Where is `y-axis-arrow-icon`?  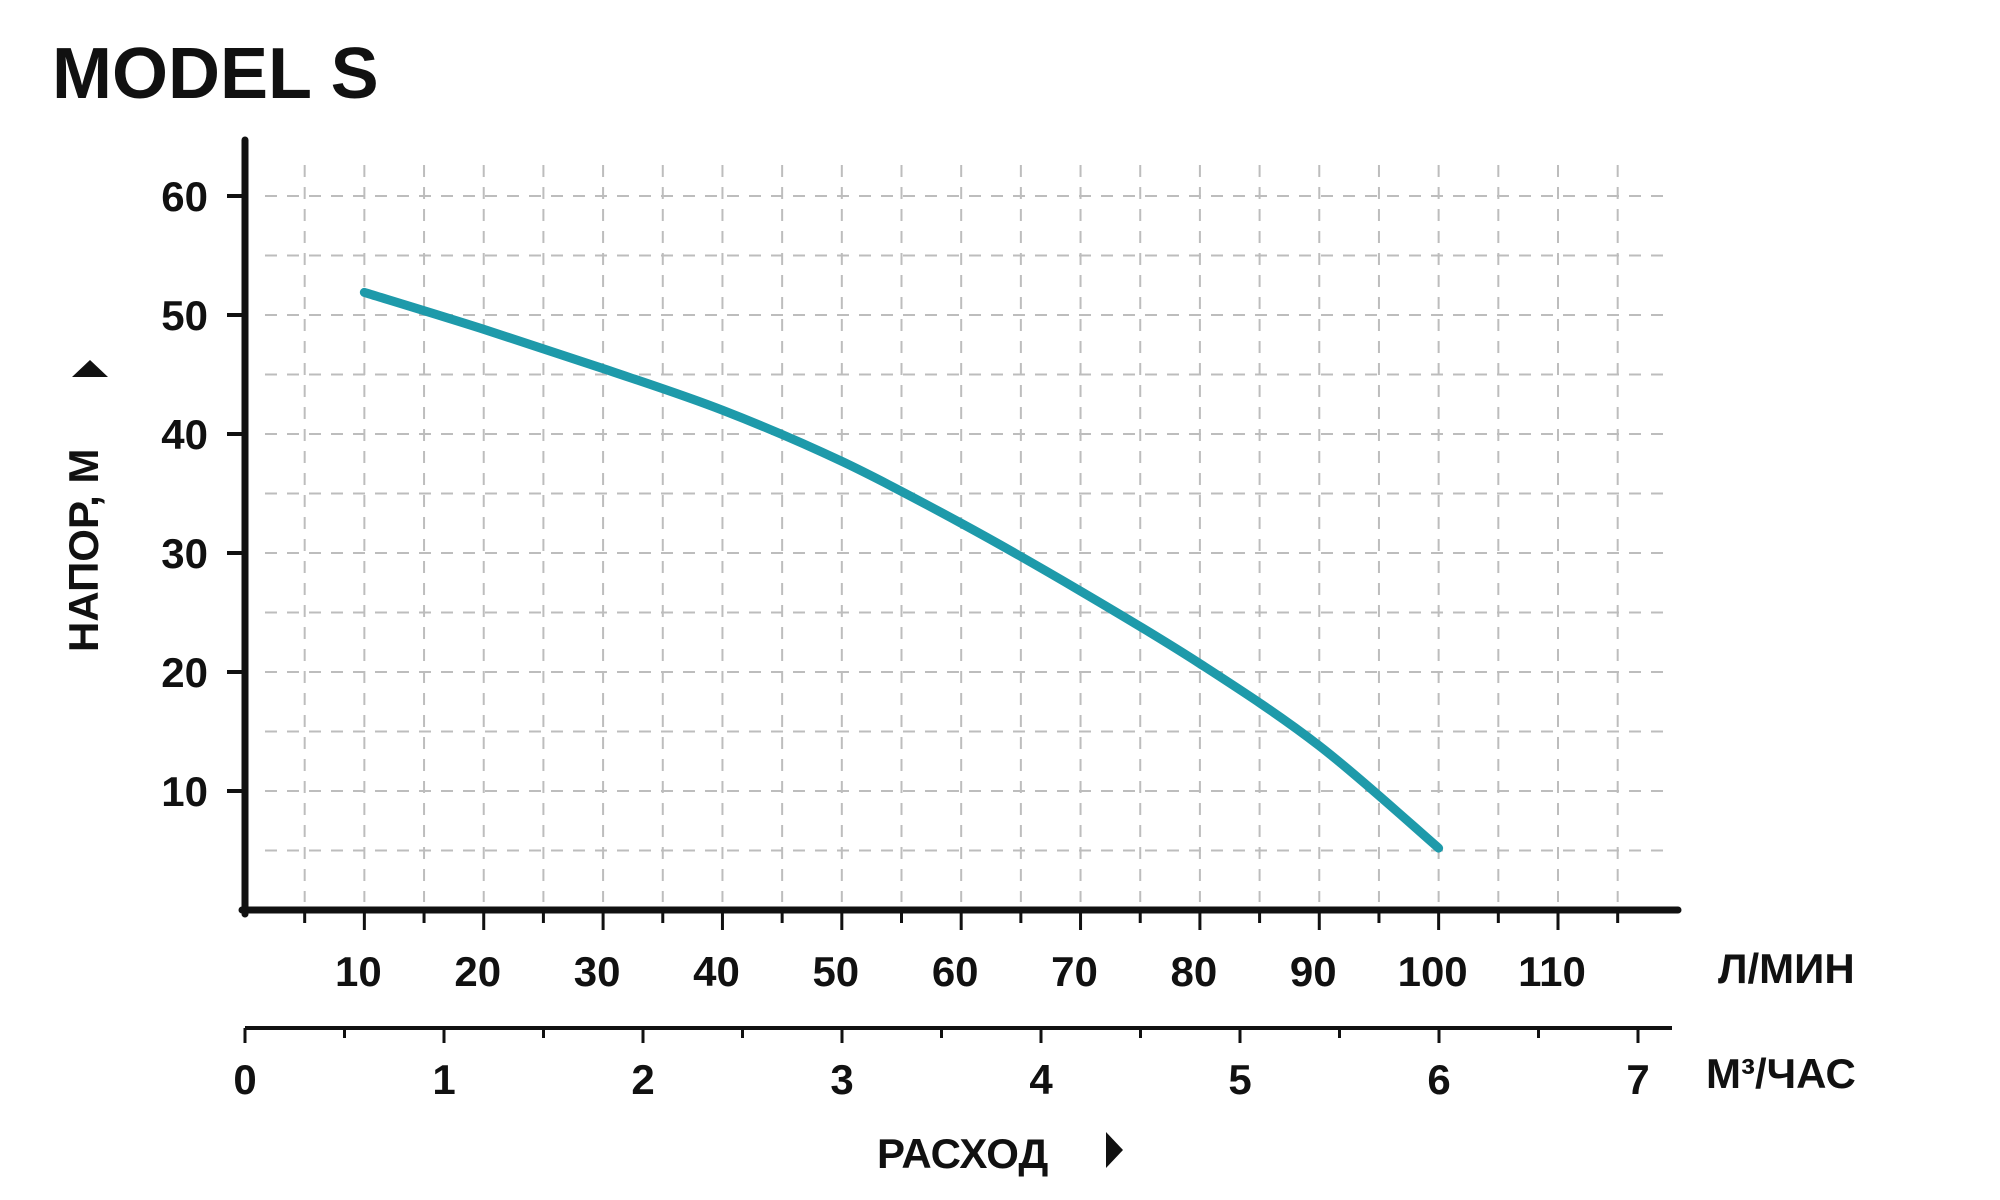
y-axis-arrow-icon is located at coordinates (90, 368).